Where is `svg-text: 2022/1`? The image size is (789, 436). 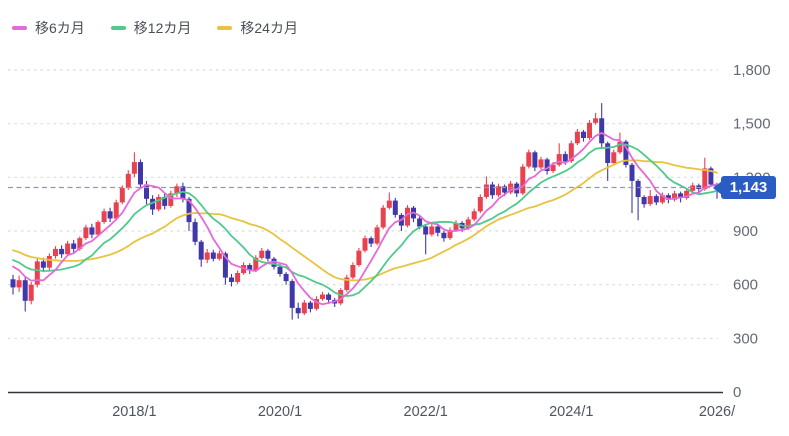
svg-text: 2022/1 is located at coordinates (426, 412).